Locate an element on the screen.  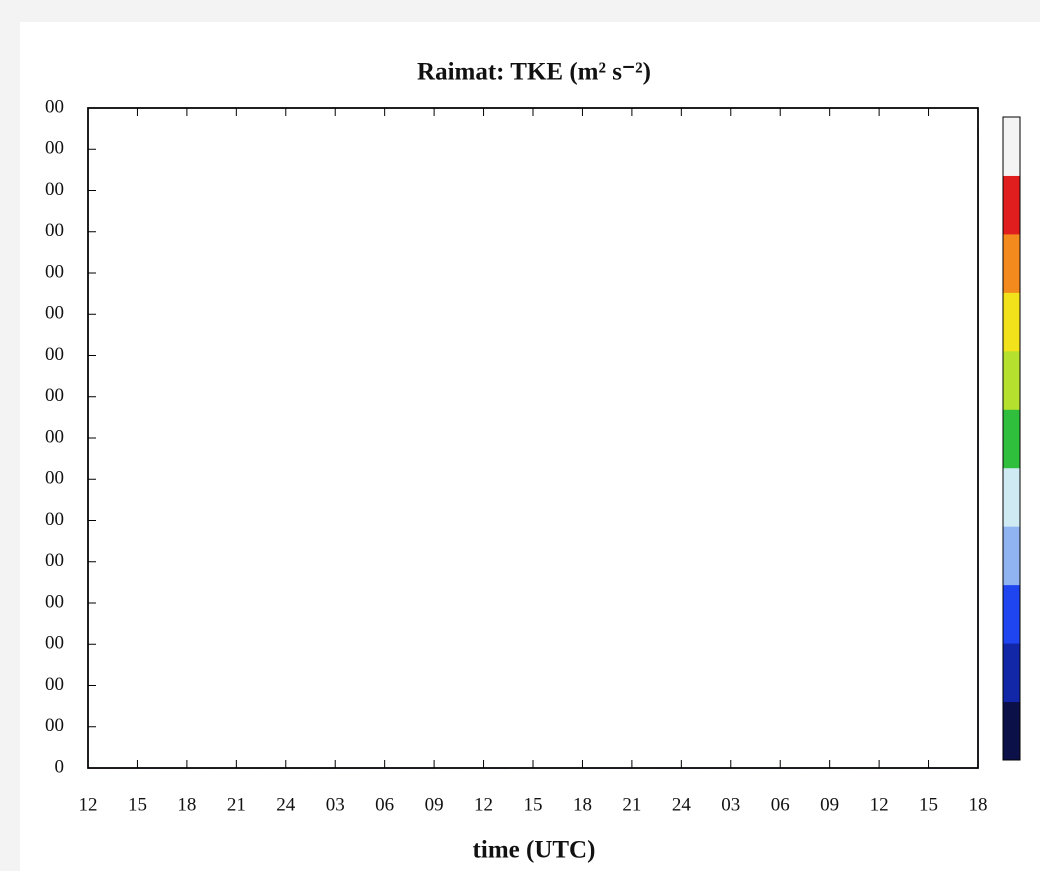
x-axis-label: time (UTC) is located at coordinates (534, 850).